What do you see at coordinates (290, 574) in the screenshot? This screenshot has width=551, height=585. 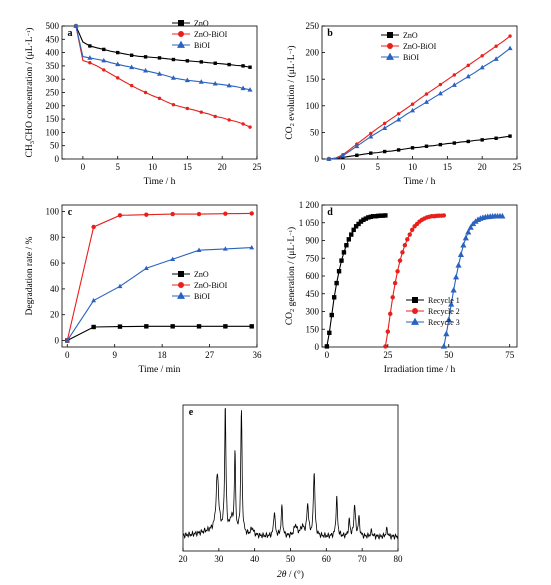 I see `x-axis-label: 2θ / (°)` at bounding box center [290, 574].